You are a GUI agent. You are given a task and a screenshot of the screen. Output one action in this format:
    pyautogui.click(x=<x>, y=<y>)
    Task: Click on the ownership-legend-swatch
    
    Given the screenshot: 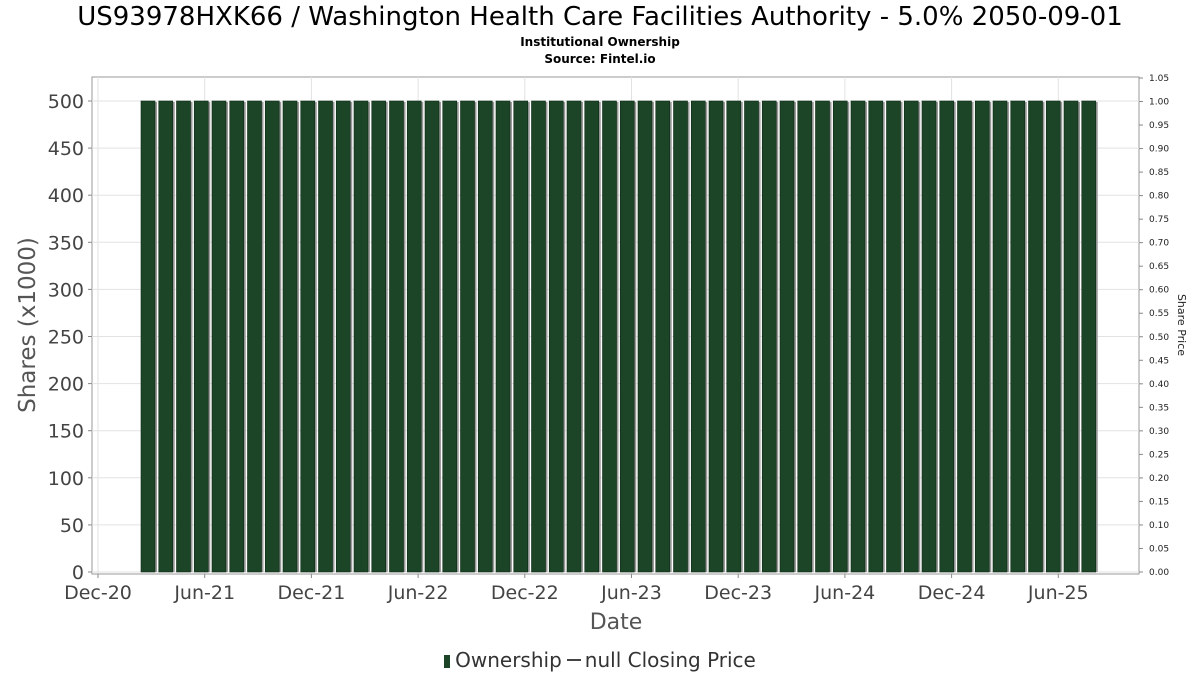 What is the action you would take?
    pyautogui.click(x=447, y=661)
    